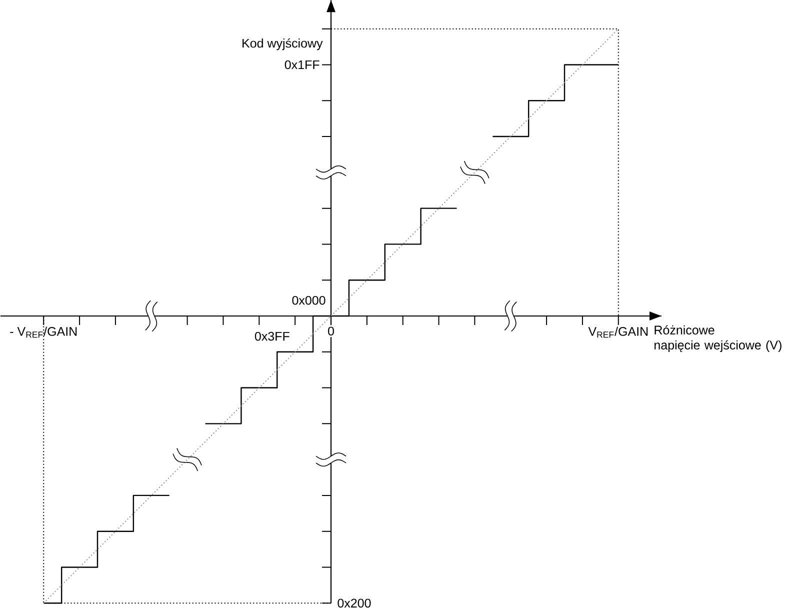 Image resolution: width=789 pixels, height=611 pixels. Describe the element at coordinates (272, 336) in the screenshot. I see `annotation: 0x3FF` at that location.